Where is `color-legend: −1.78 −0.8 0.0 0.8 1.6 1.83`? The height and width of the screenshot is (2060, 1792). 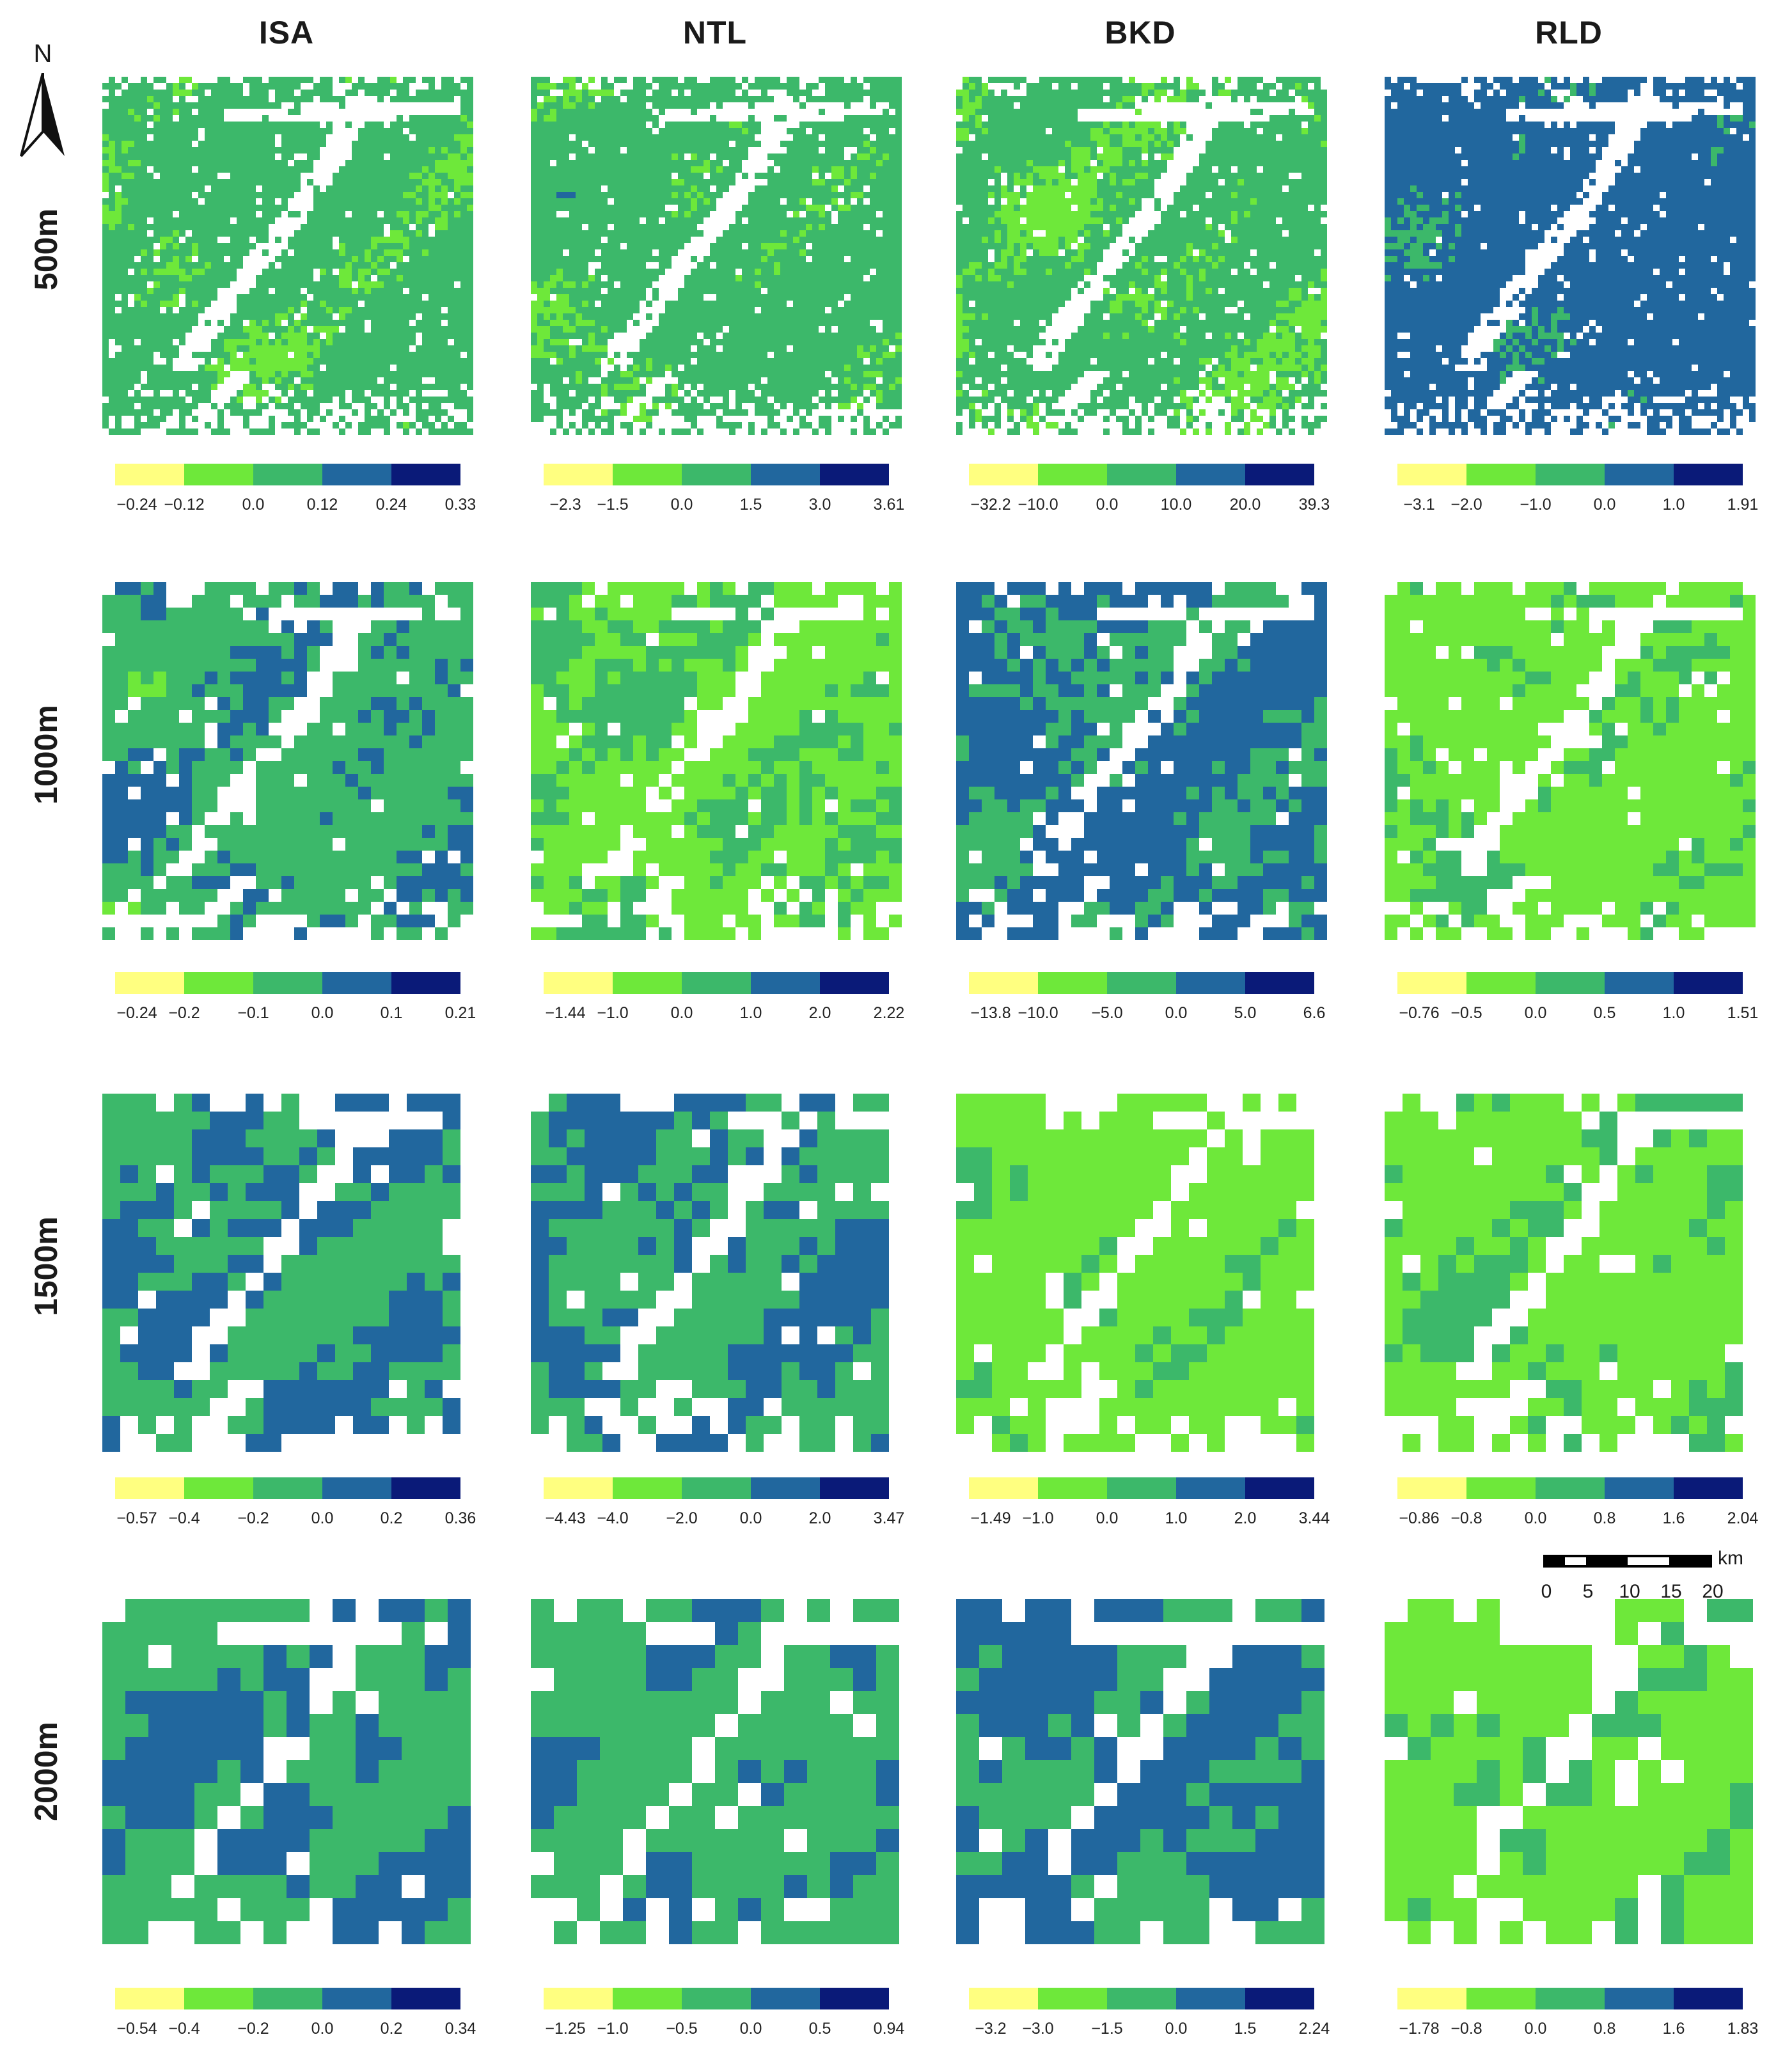
color-legend: −1.78 −0.8 0.0 0.8 1.6 1.83 is located at coordinates (1578, 2013).